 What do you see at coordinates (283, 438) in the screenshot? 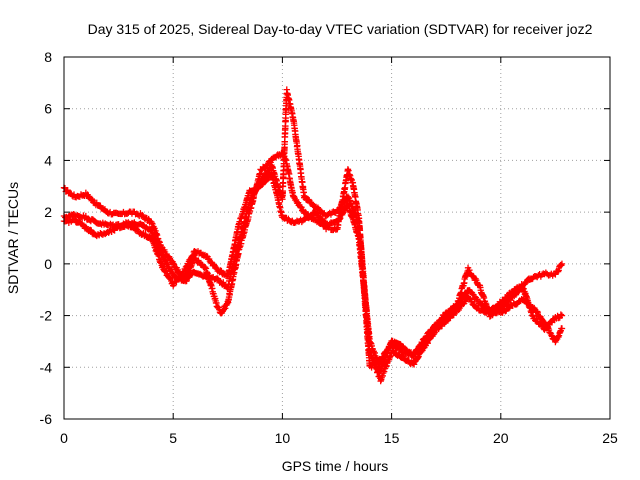
I see `x-tick-label: 10` at bounding box center [283, 438].